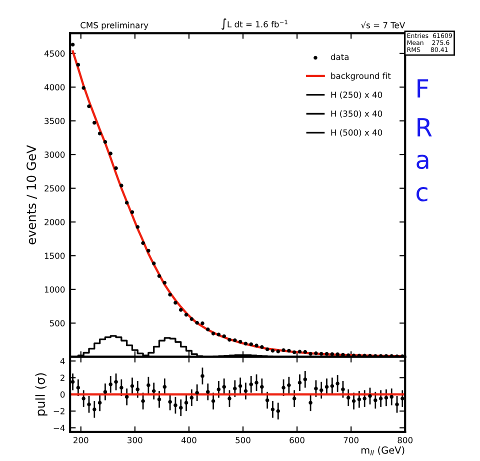 This screenshot has width=480, height=461. What do you see at coordinates (422, 162) in the screenshot?
I see `text: a` at bounding box center [422, 162].